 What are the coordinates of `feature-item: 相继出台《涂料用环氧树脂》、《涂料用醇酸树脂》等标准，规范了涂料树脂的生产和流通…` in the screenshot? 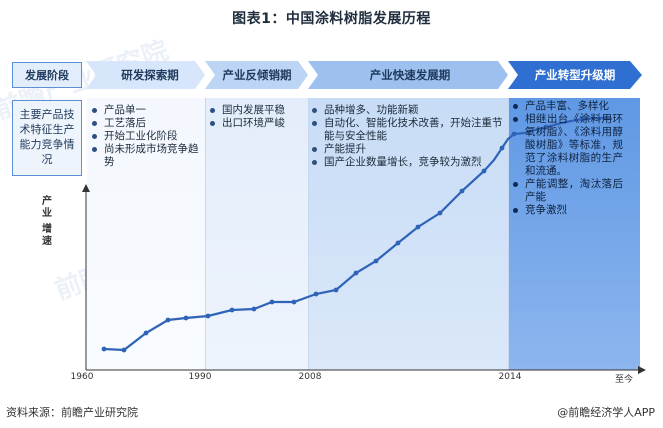 It's located at (567, 145).